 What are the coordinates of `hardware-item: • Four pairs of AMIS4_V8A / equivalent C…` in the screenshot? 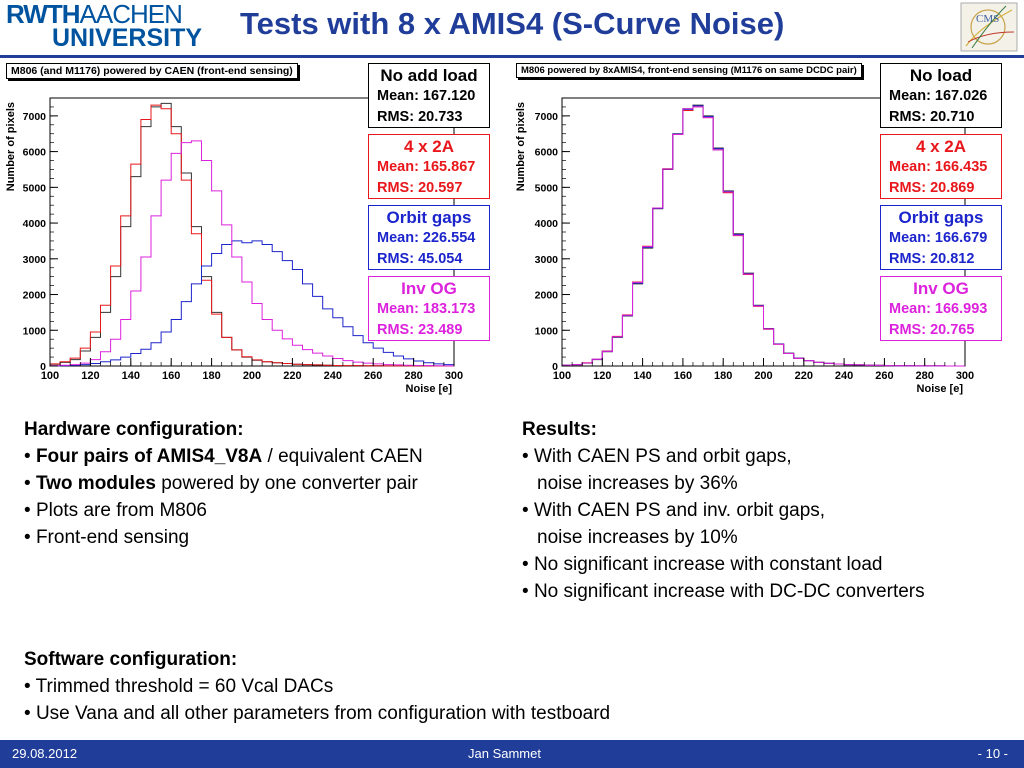 It's located at (223, 456).